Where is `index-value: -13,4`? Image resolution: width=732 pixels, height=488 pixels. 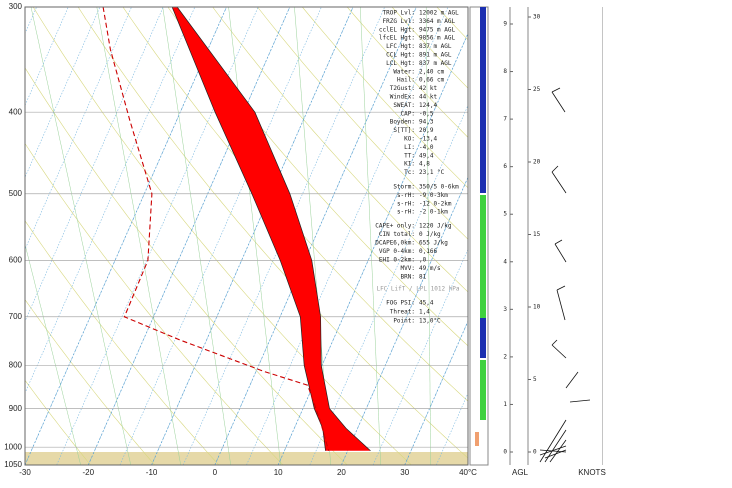
index-value: -13,4 is located at coordinates (428, 139).